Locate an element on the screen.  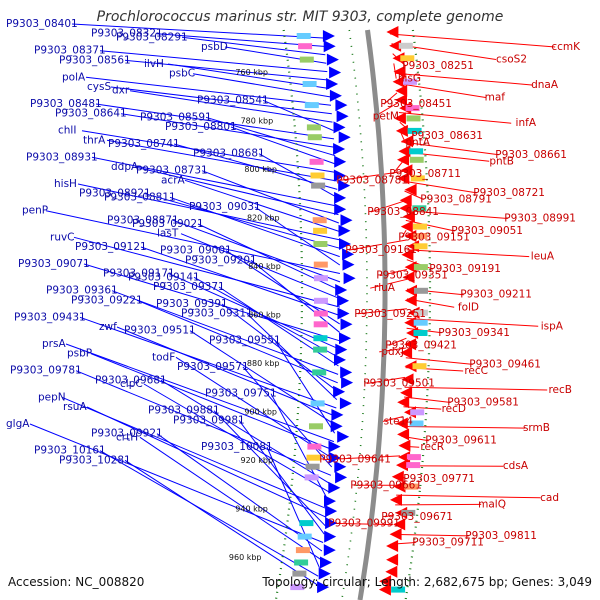
kbp-tick-label: 820 kbp is located at coordinates (263, 218).